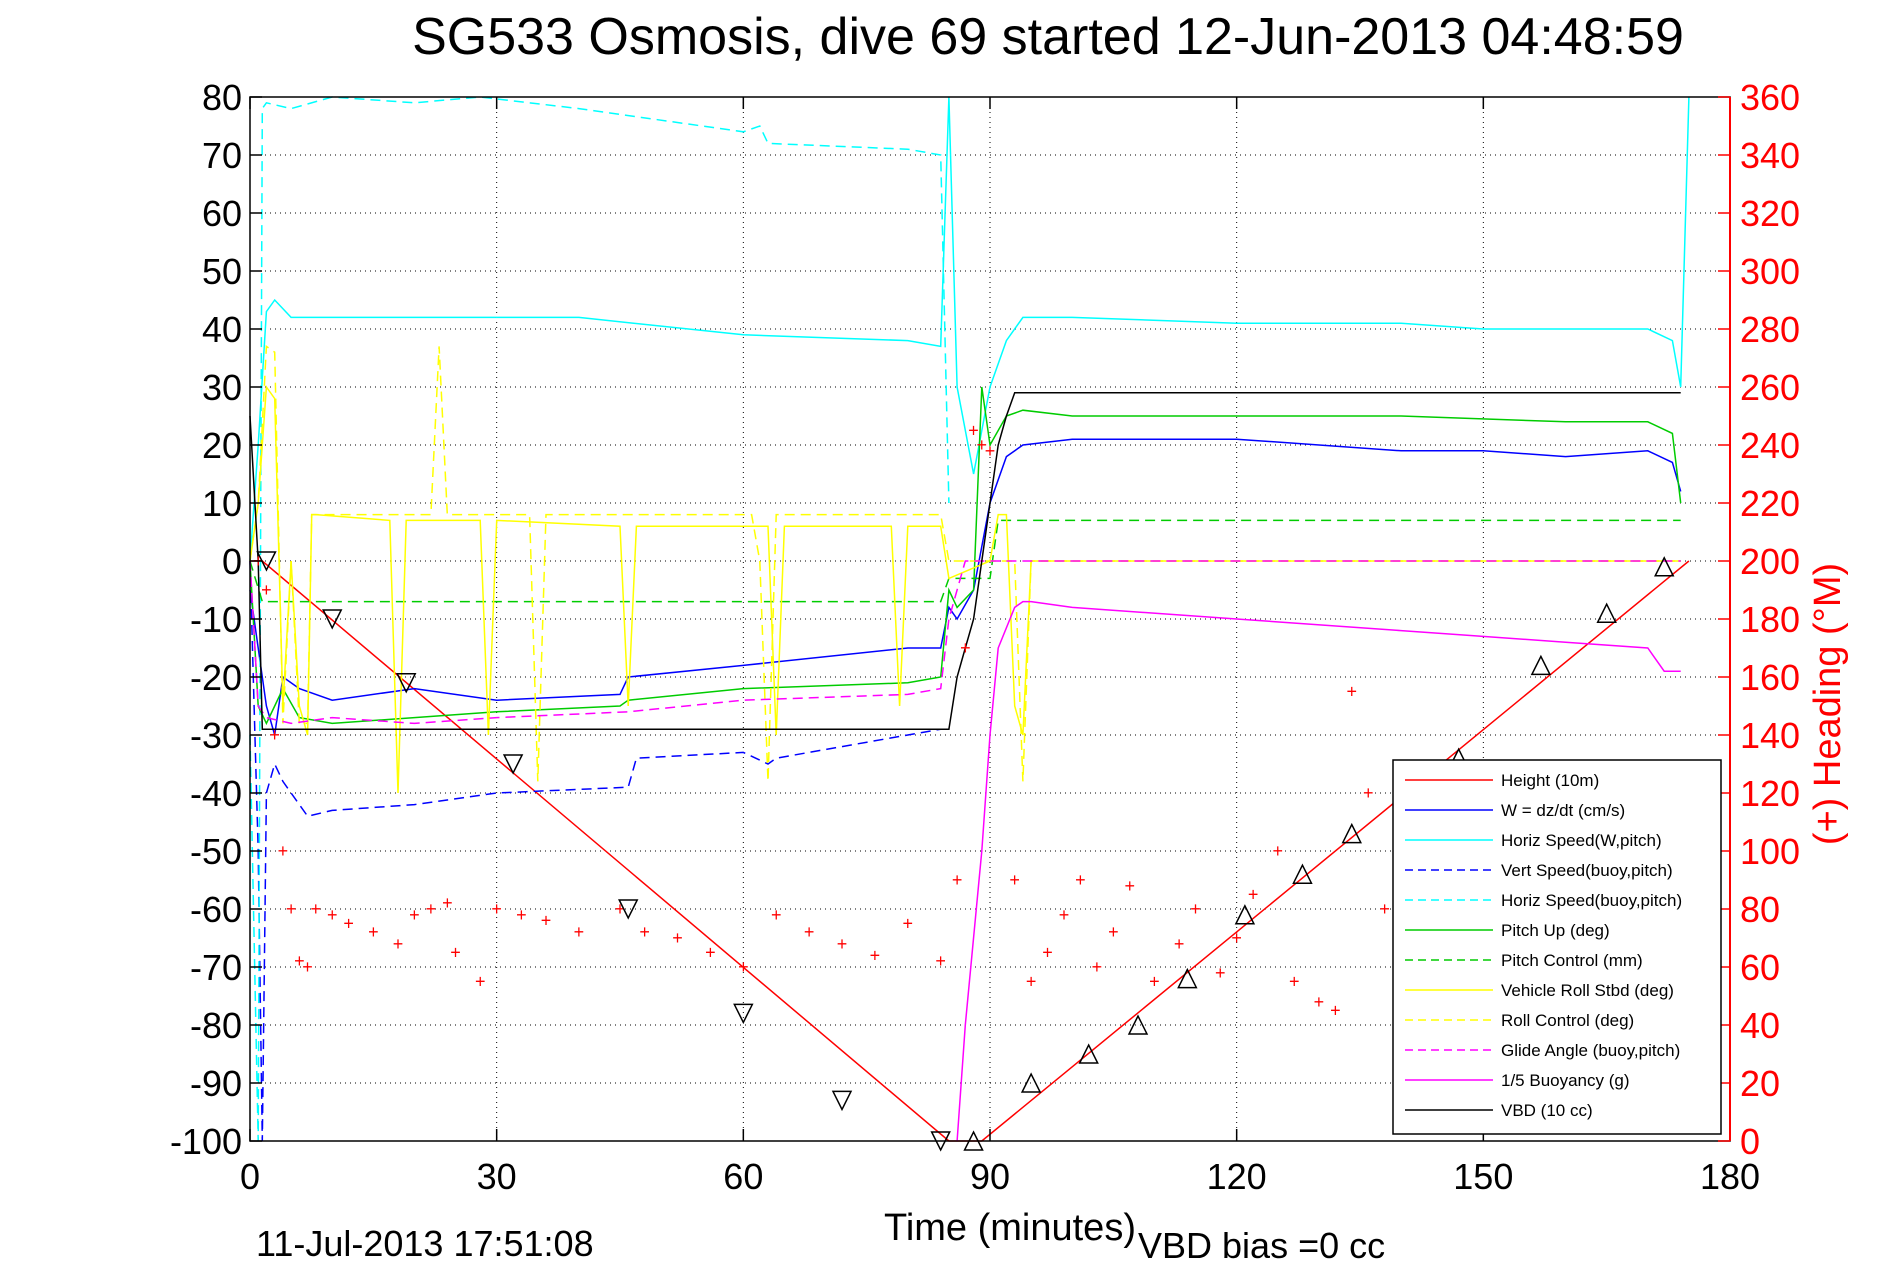  Describe the element at coordinates (1760, 909) in the screenshot. I see `y-right-tick-label: 80` at that location.